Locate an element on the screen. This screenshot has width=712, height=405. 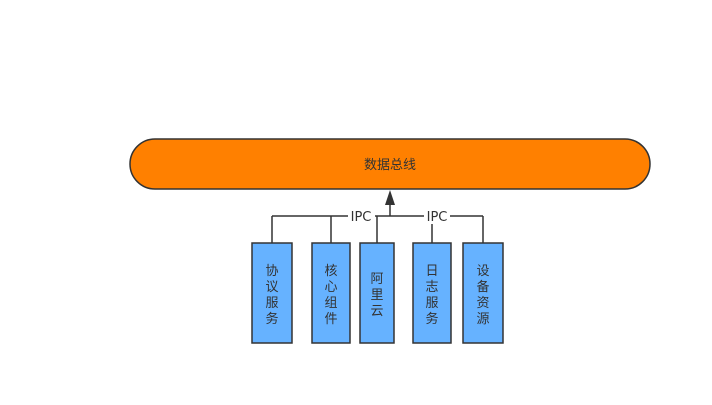
service-char: 源 is located at coordinates (482, 319).